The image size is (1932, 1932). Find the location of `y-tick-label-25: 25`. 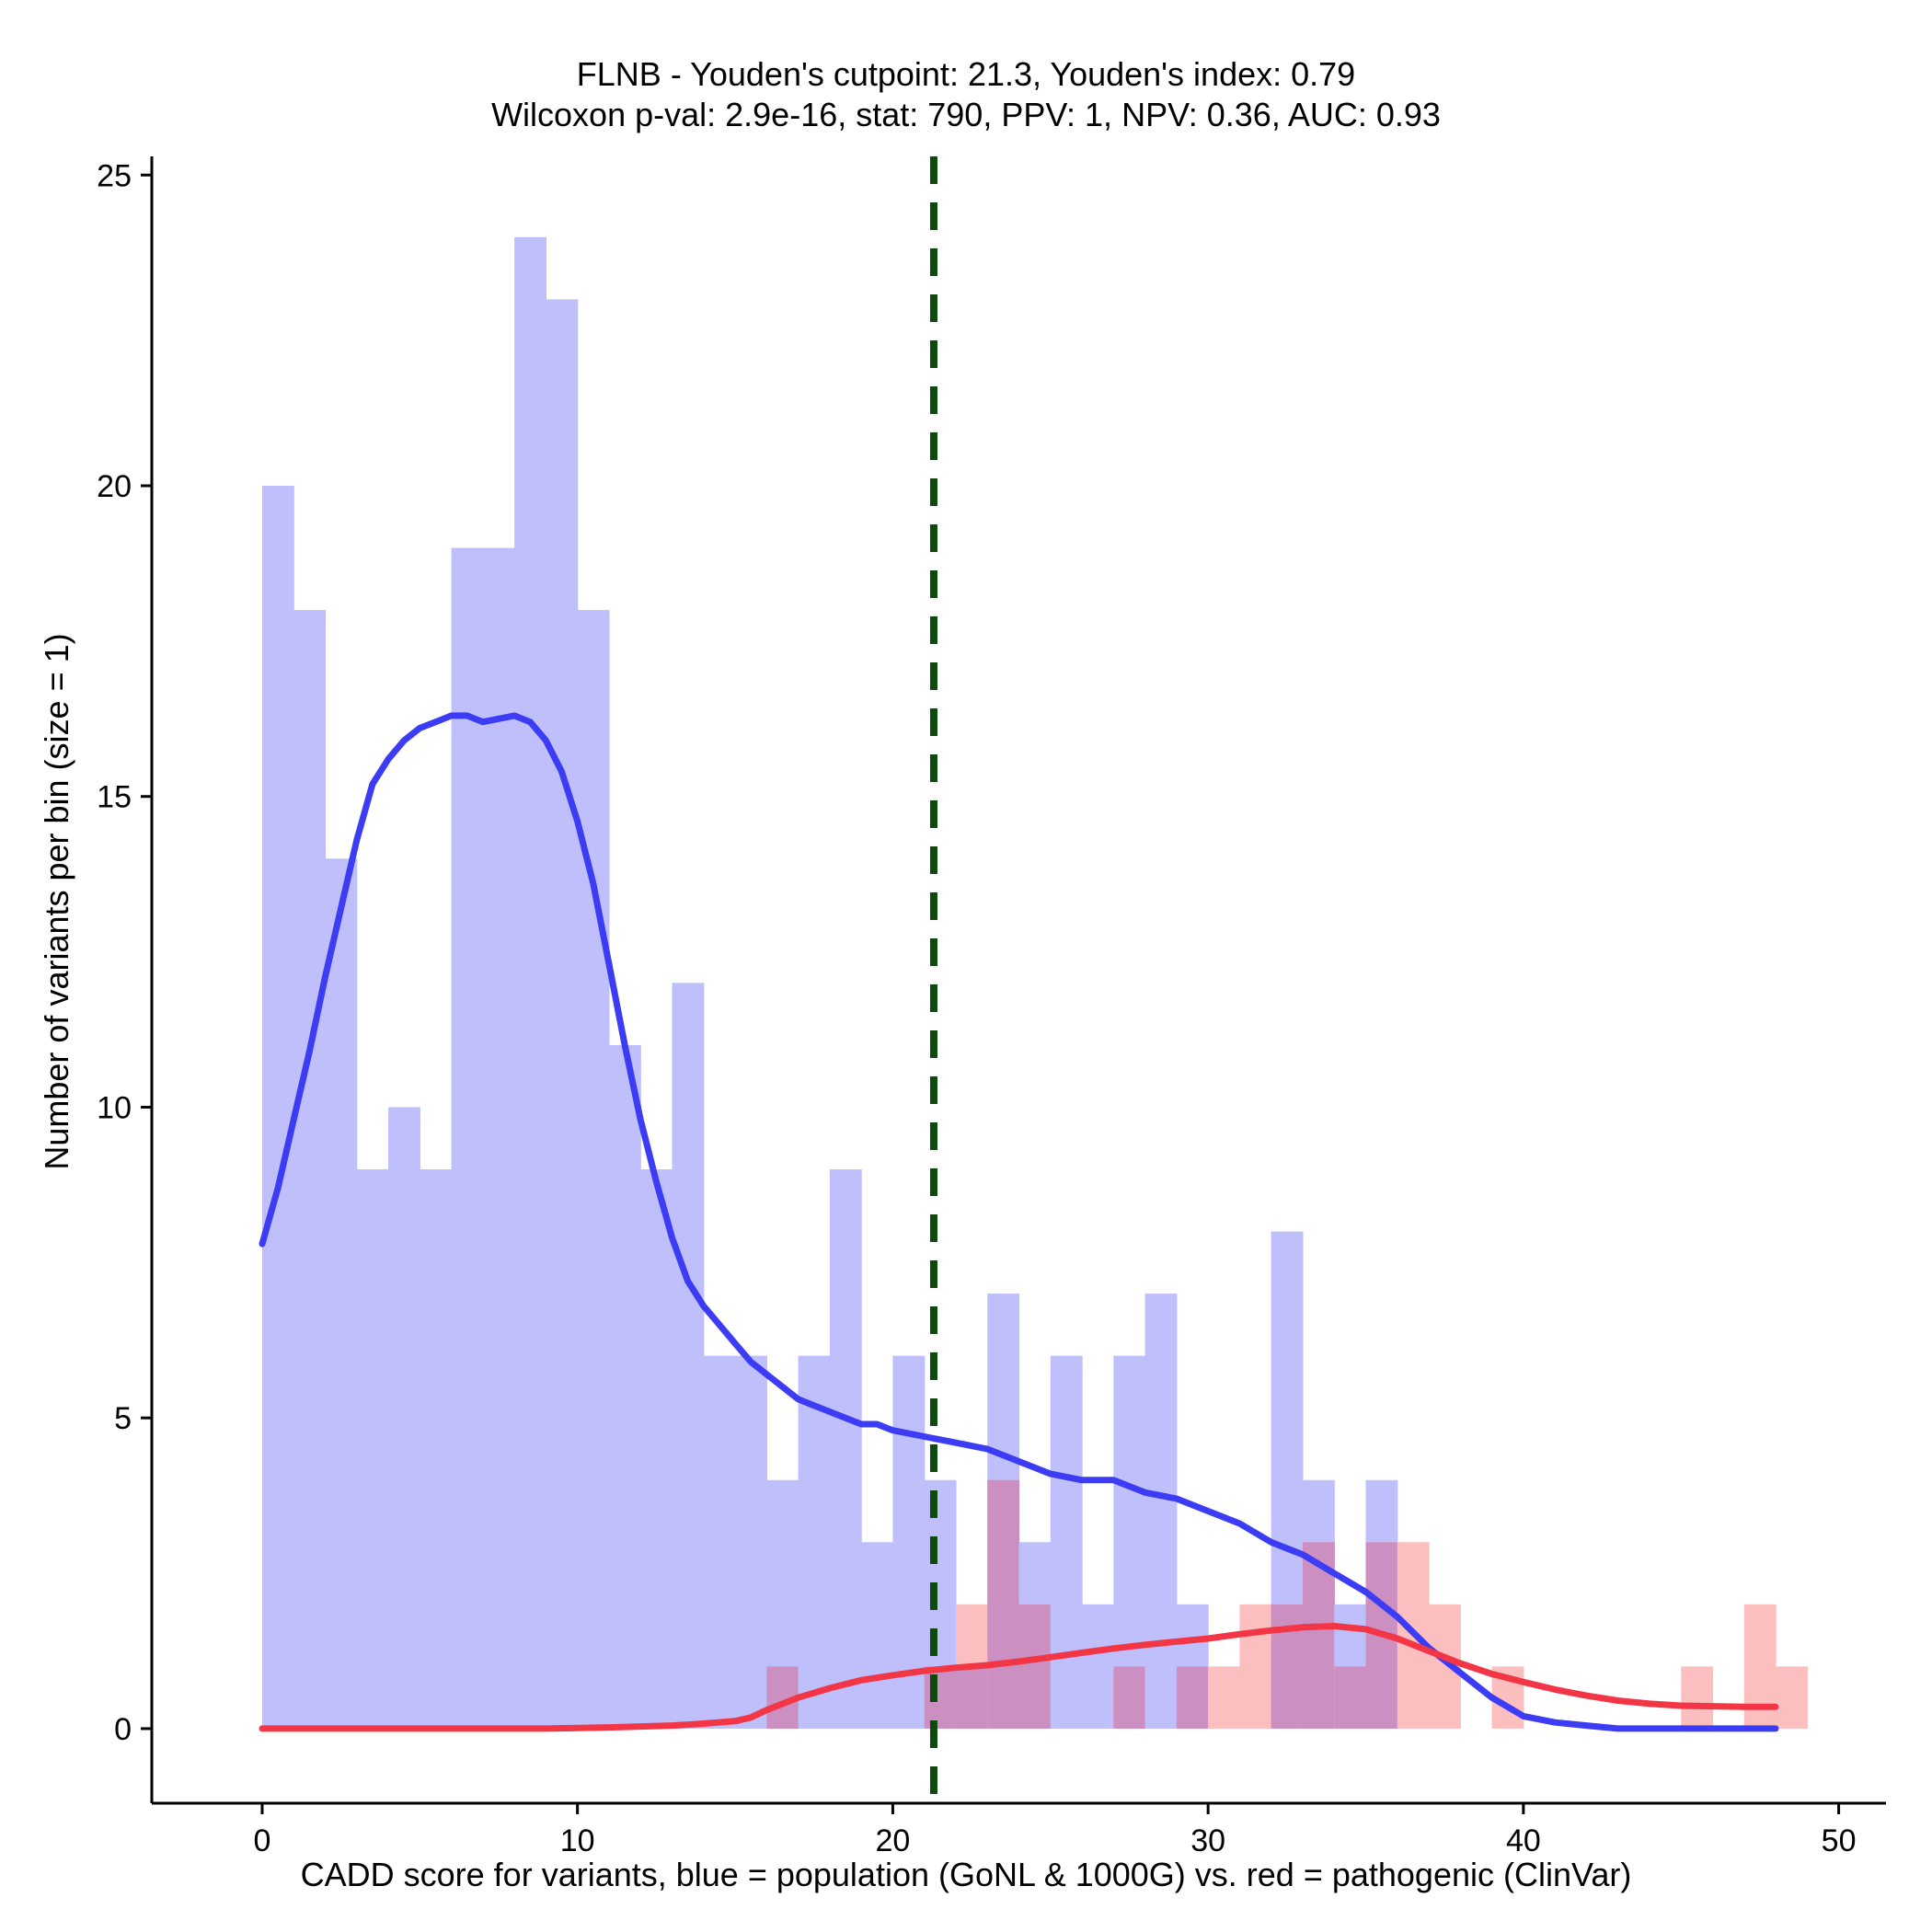

y-tick-label-25: 25 is located at coordinates (114, 175).